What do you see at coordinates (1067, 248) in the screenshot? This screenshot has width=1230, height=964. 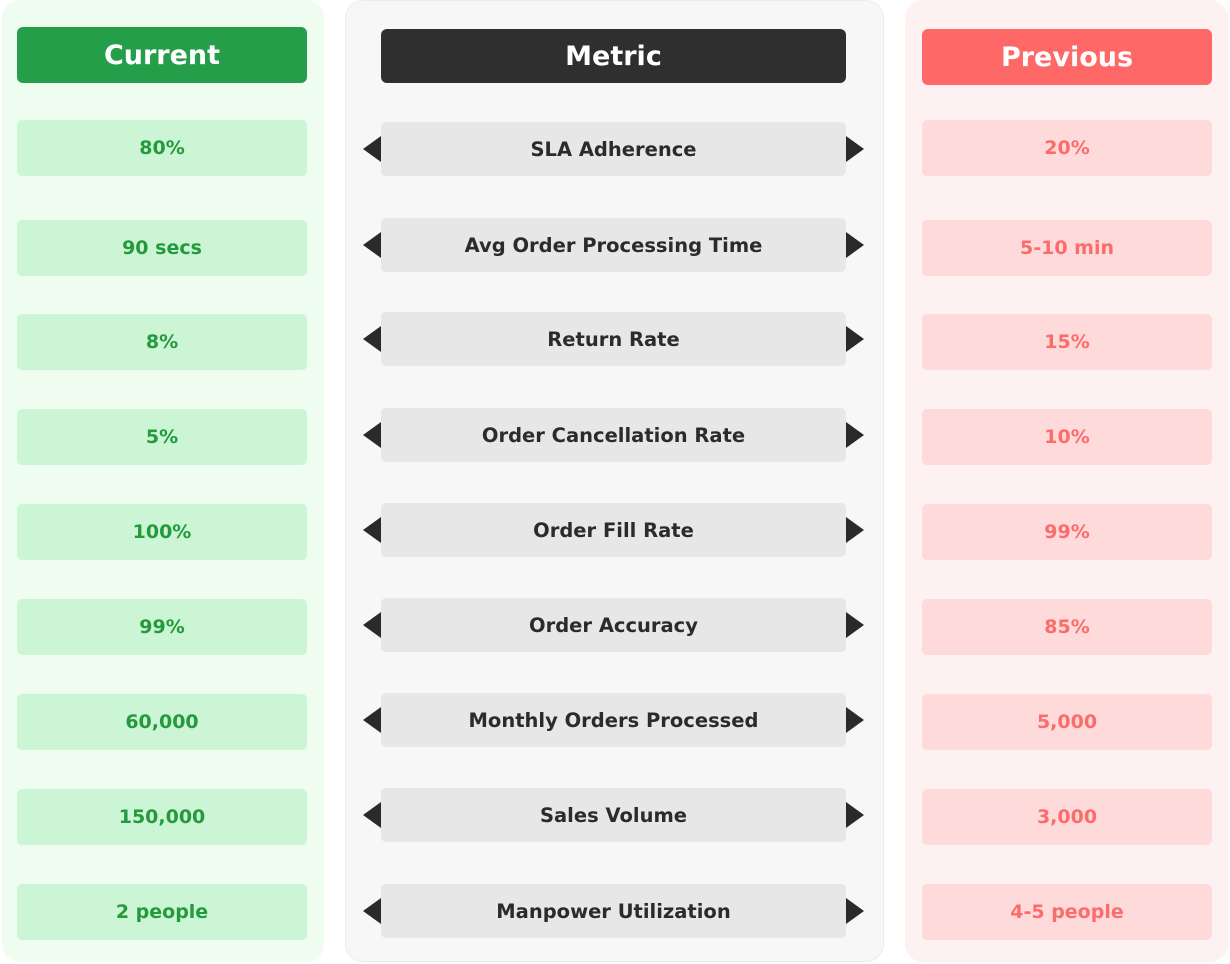 I see `previous-value: 5-10 min` at bounding box center [1067, 248].